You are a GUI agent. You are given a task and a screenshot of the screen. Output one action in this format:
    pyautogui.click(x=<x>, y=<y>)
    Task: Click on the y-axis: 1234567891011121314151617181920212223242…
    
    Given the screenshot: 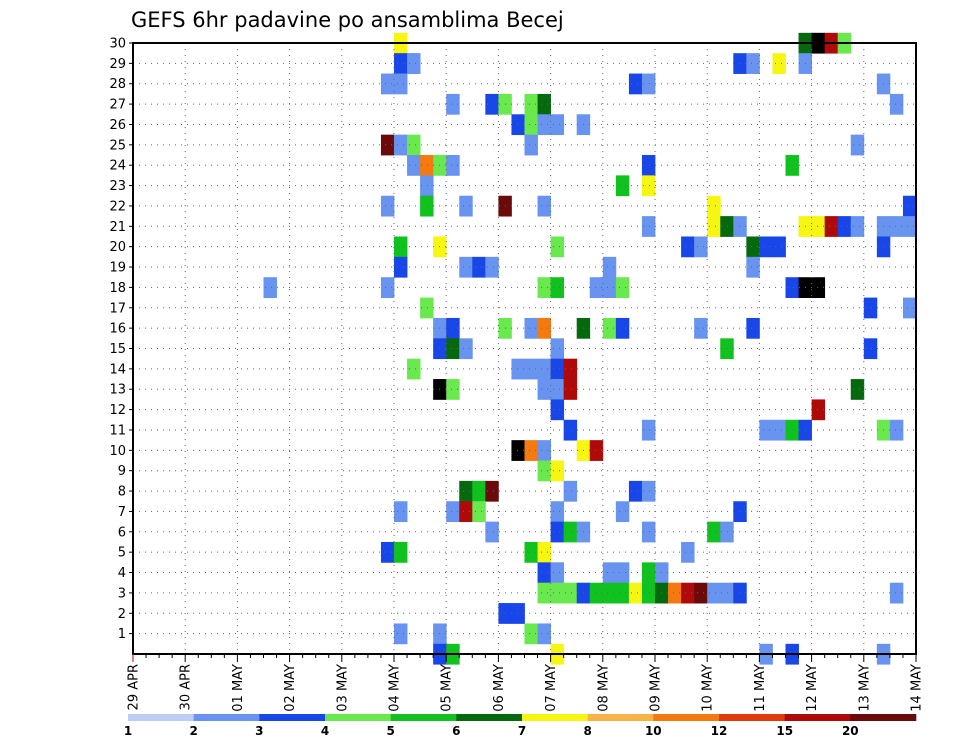 What is the action you would take?
    pyautogui.click(x=121, y=339)
    